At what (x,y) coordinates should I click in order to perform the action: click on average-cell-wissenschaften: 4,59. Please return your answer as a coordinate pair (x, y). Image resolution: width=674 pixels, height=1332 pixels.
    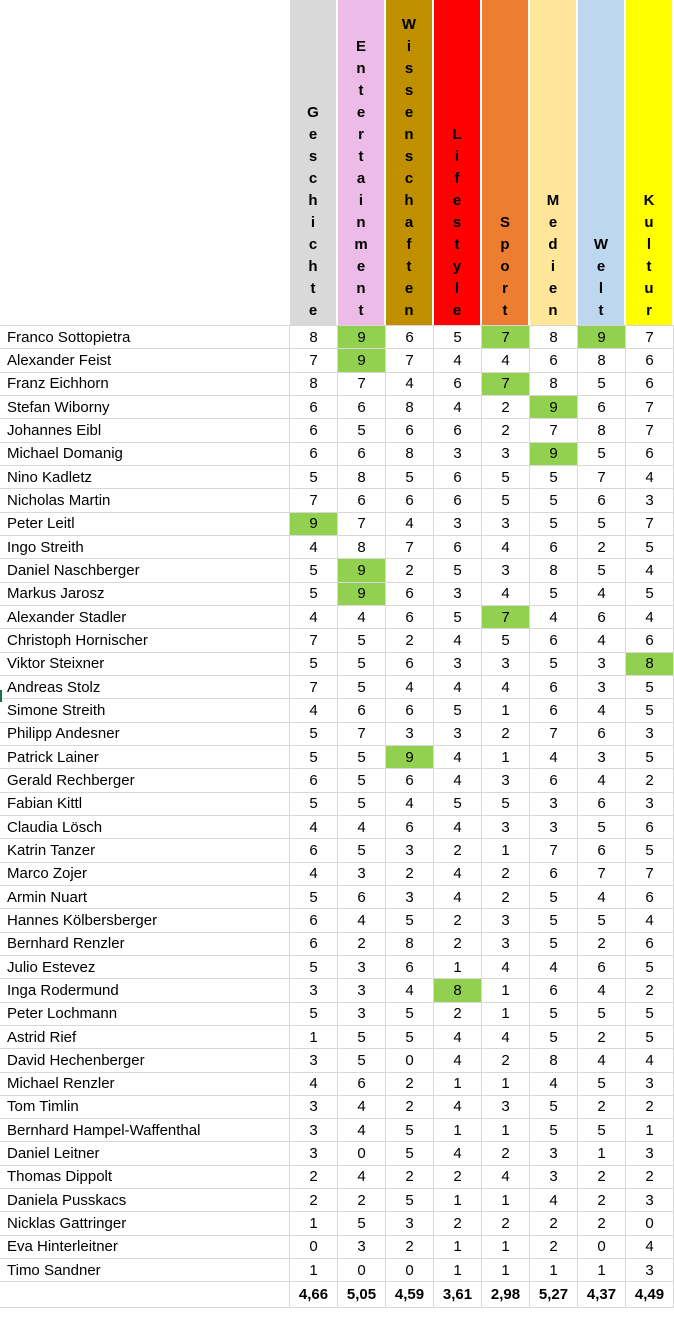
    Looking at the image, I should click on (410, 1295).